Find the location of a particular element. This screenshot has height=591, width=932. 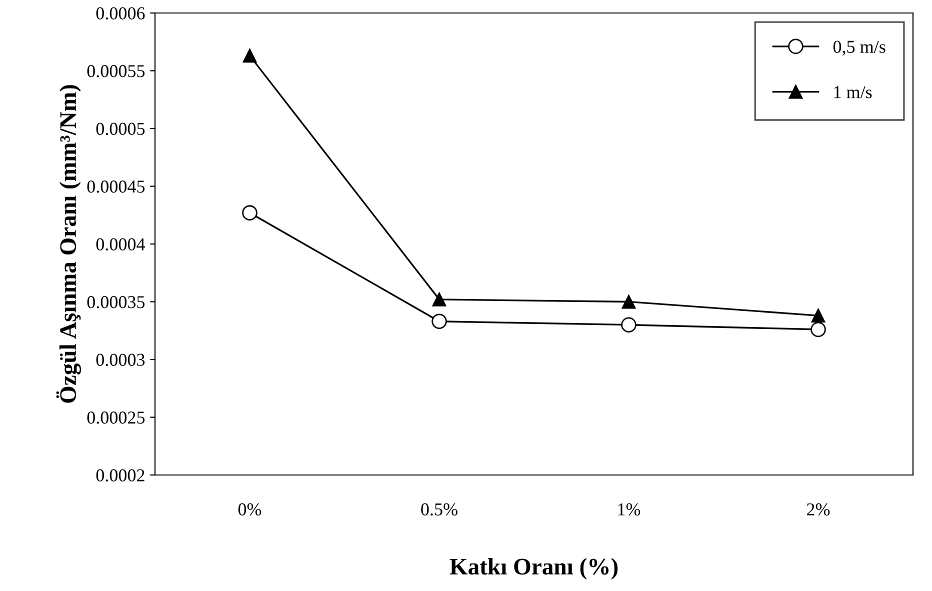

y-tick-label: 0.00035 is located at coordinates (116, 302).